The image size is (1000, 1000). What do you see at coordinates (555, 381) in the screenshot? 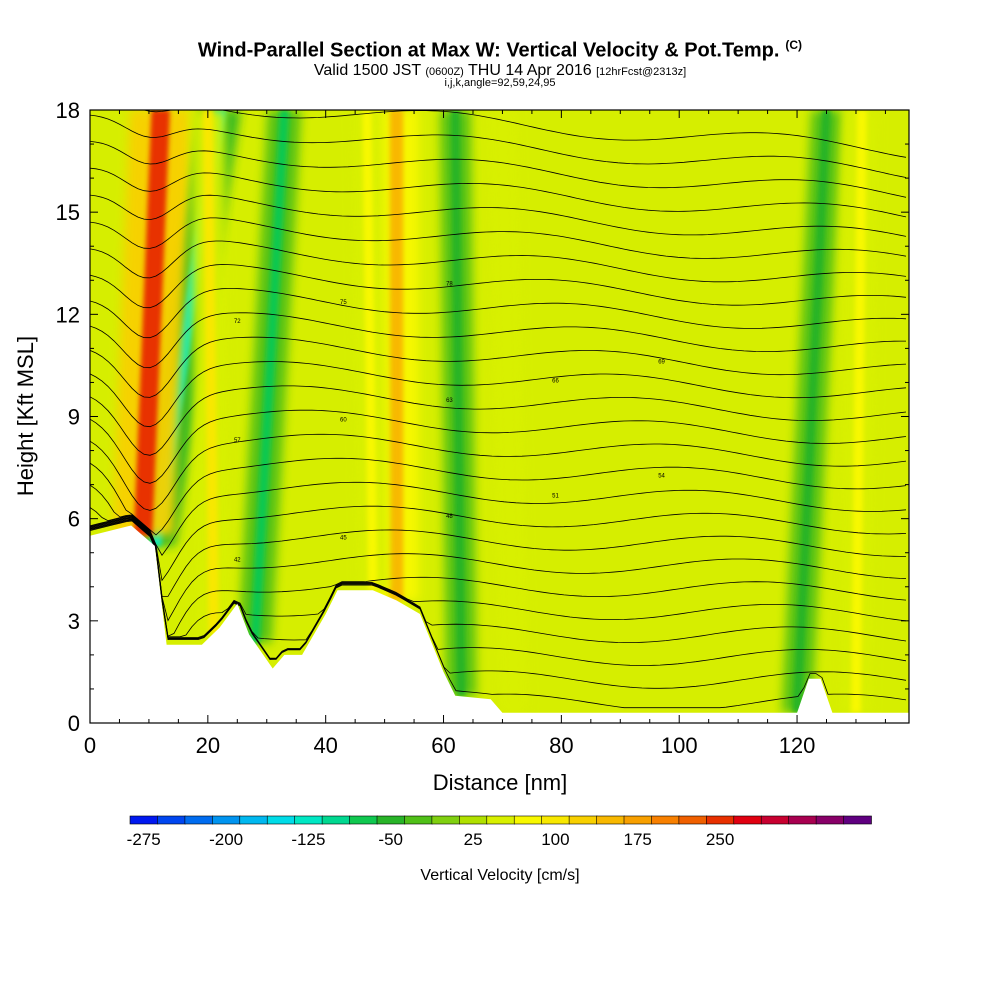
I see `contour-label: 66` at bounding box center [555, 381].